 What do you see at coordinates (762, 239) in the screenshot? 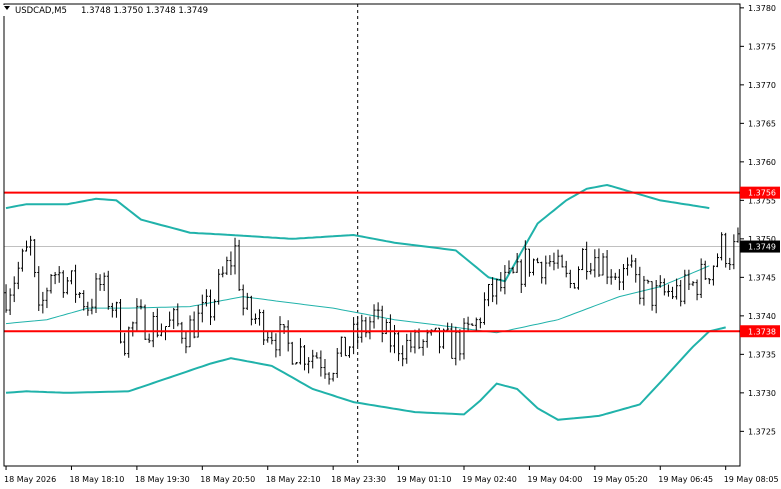
I see `price-axis-label: 1.3750` at bounding box center [762, 239].